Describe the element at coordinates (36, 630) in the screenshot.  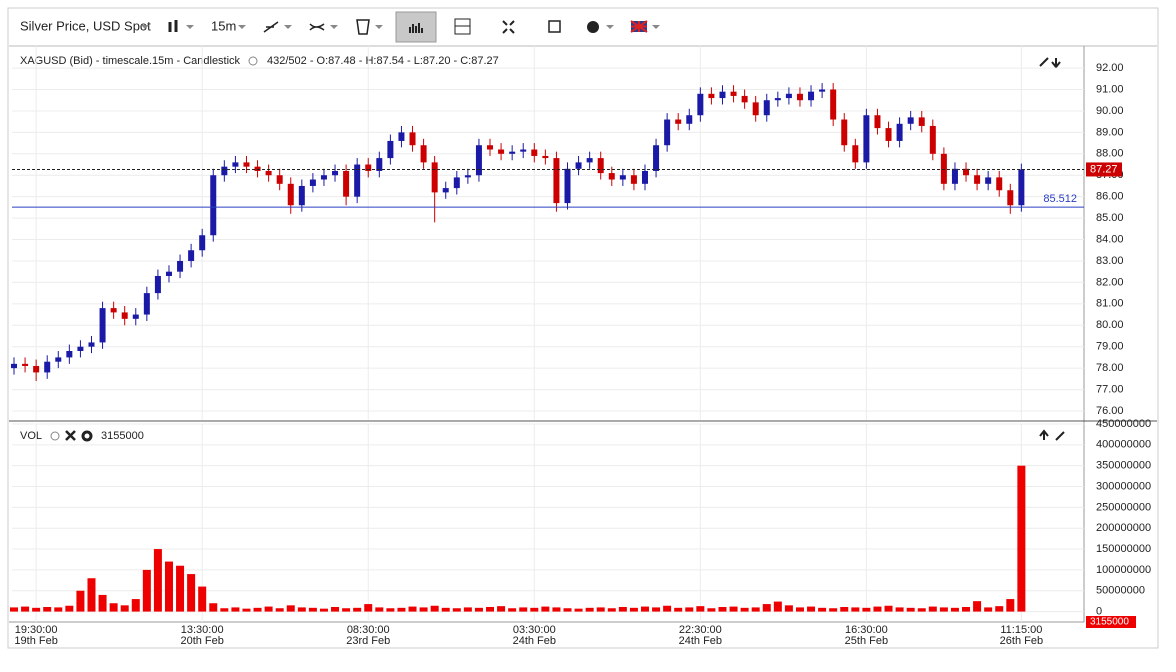
I see `x-tick-time: 19:30:00` at that location.